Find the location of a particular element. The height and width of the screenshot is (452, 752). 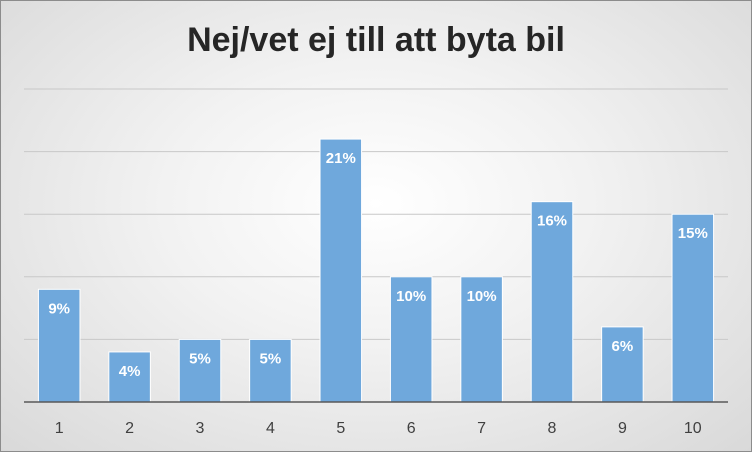

x-tick-label-6: 6 is located at coordinates (411, 428).